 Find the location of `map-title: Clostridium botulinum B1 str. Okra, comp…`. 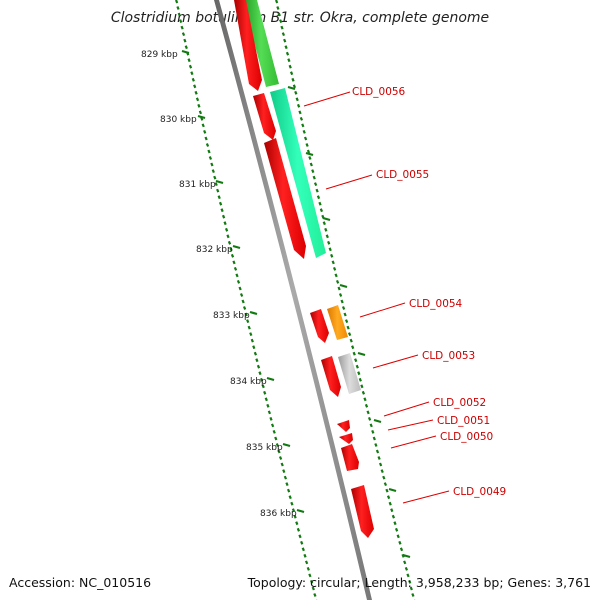

map-title: Clostridium botulinum B1 str. Okra, comp… is located at coordinates (300, 18).